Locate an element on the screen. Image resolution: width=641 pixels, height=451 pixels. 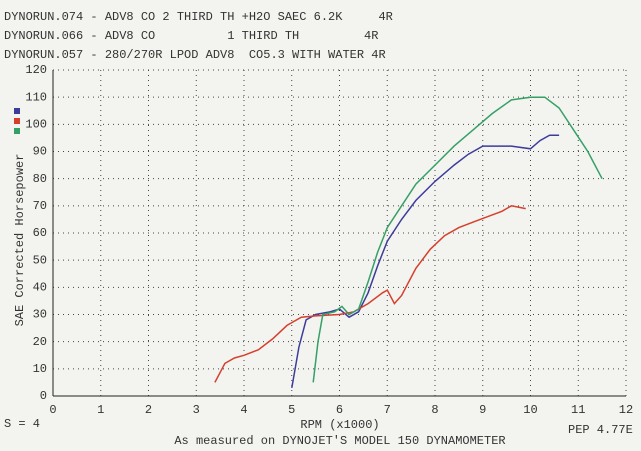
y-tick-label: 40 is located at coordinates (40, 288).